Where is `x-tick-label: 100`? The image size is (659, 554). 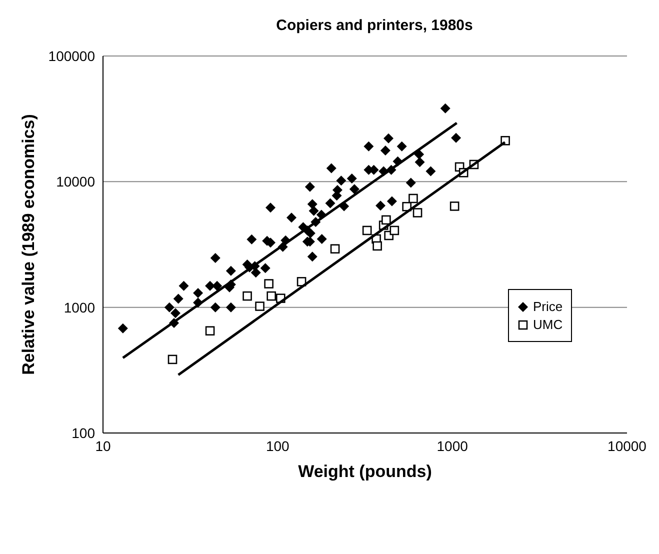
x-tick-label: 100 is located at coordinates (278, 446).